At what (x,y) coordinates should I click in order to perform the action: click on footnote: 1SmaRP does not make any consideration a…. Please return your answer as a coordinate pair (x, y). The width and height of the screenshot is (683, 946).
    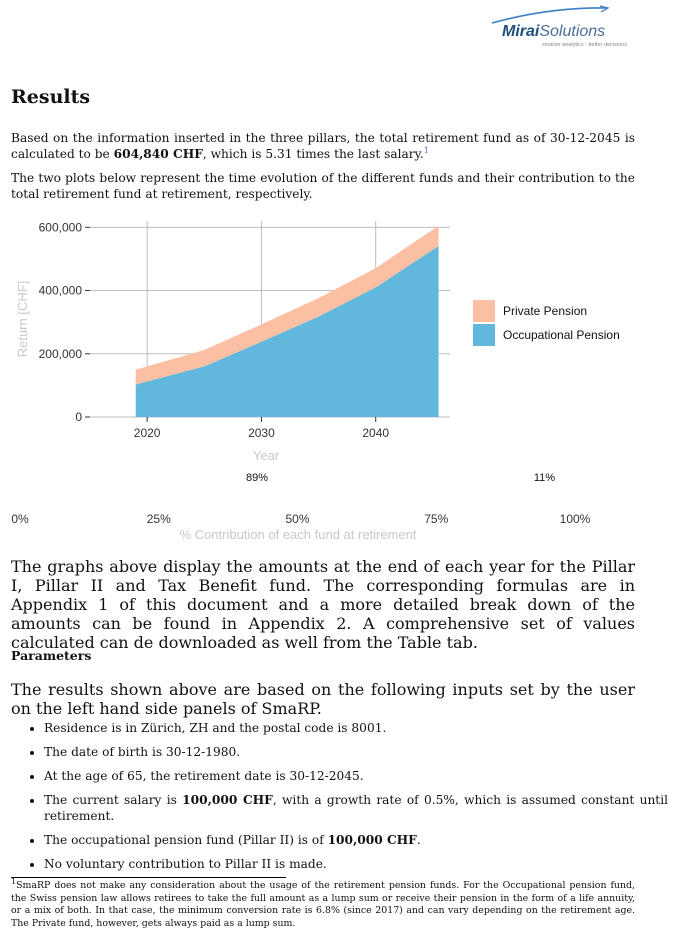
    Looking at the image, I should click on (323, 902).